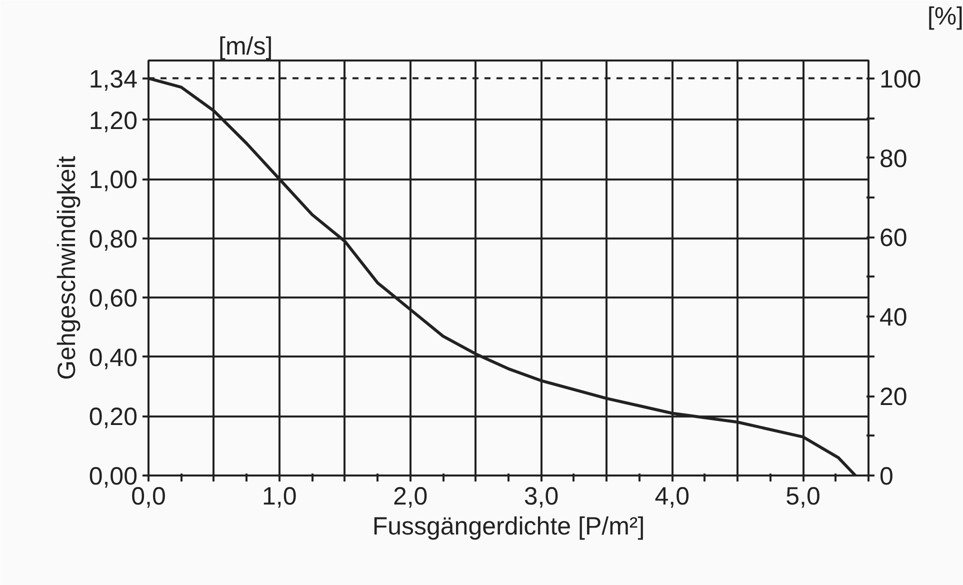 This screenshot has height=585, width=963. Describe the element at coordinates (113, 298) in the screenshot. I see `y-tick-label: 0,60` at that location.